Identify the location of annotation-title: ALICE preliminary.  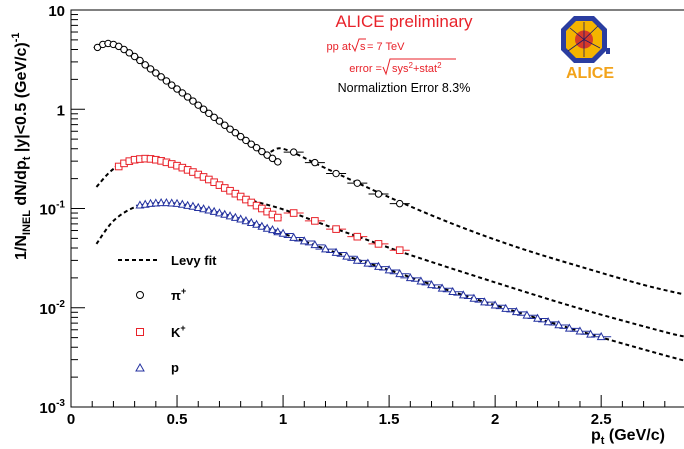
(404, 21).